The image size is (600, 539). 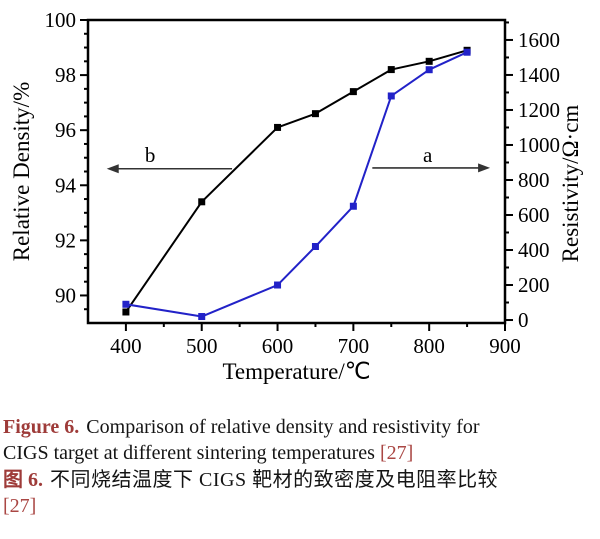 I want to click on series-b-arrow-head, so click(x=112, y=169).